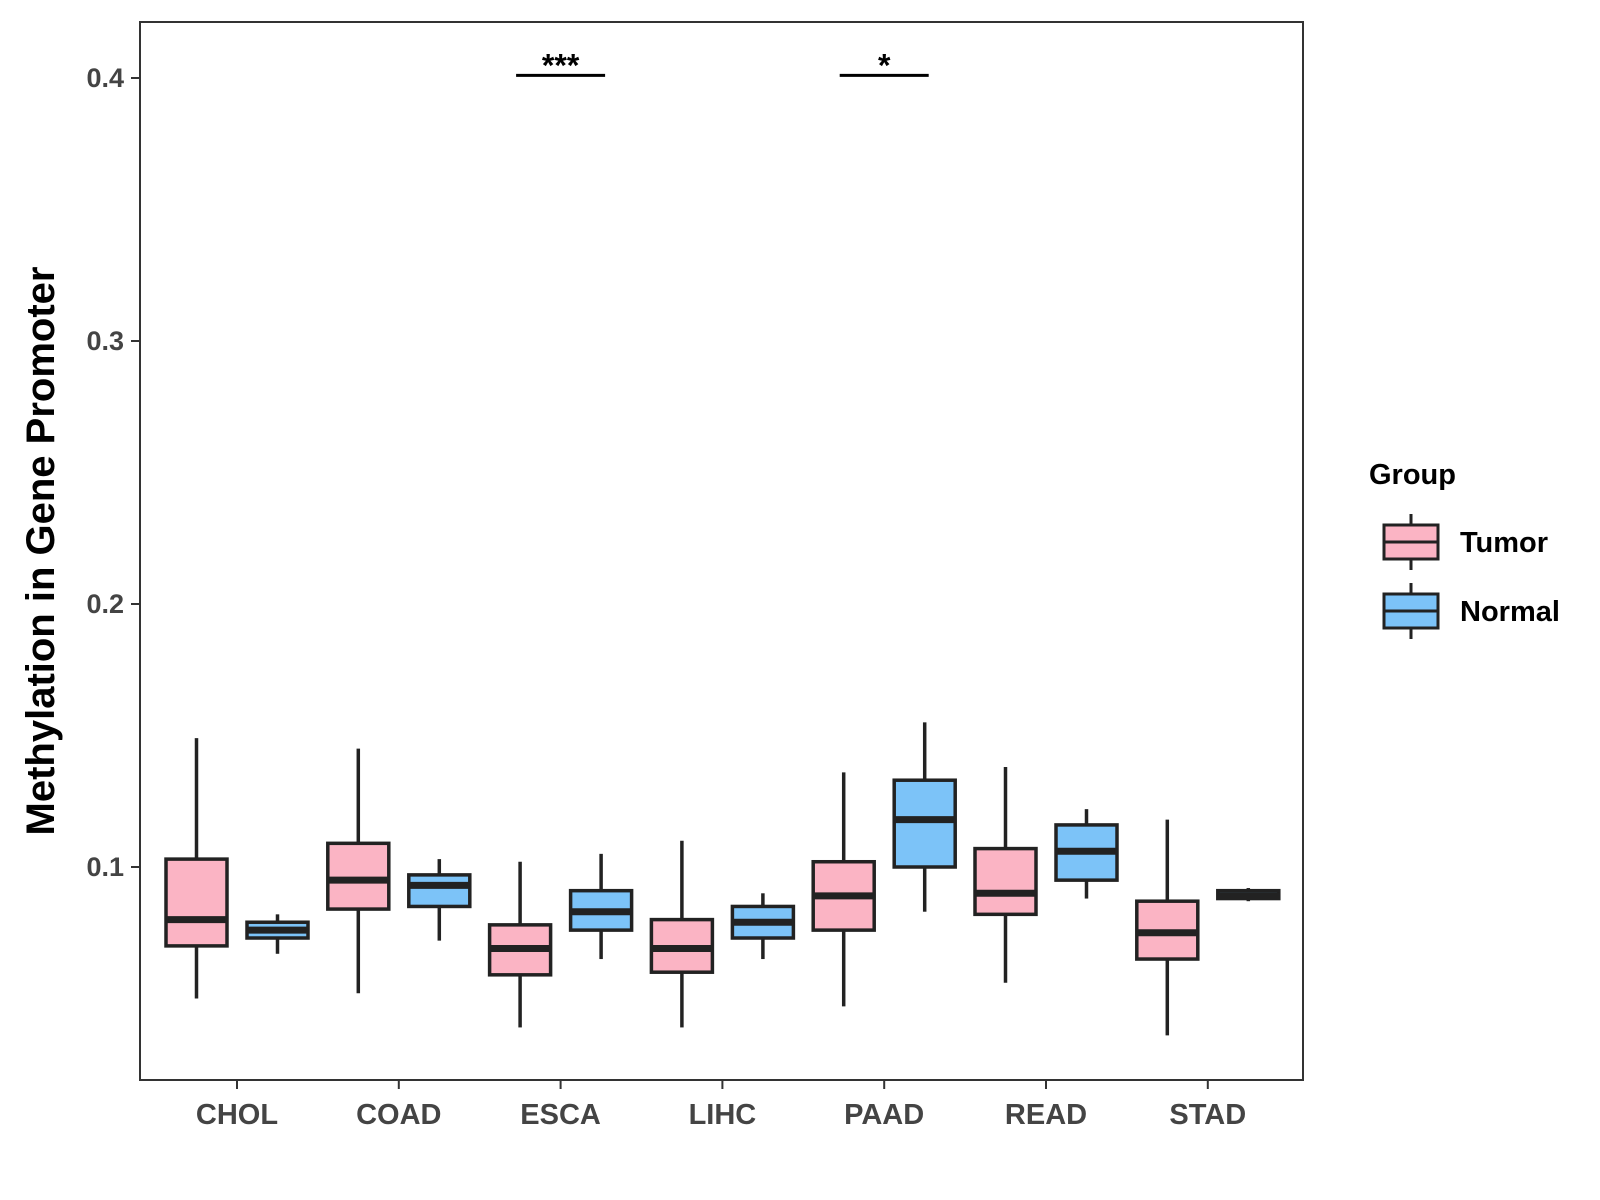  What do you see at coordinates (113, 472) in the screenshot?
I see `y-axis: 0.1 0.2 0.3 0.4` at bounding box center [113, 472].